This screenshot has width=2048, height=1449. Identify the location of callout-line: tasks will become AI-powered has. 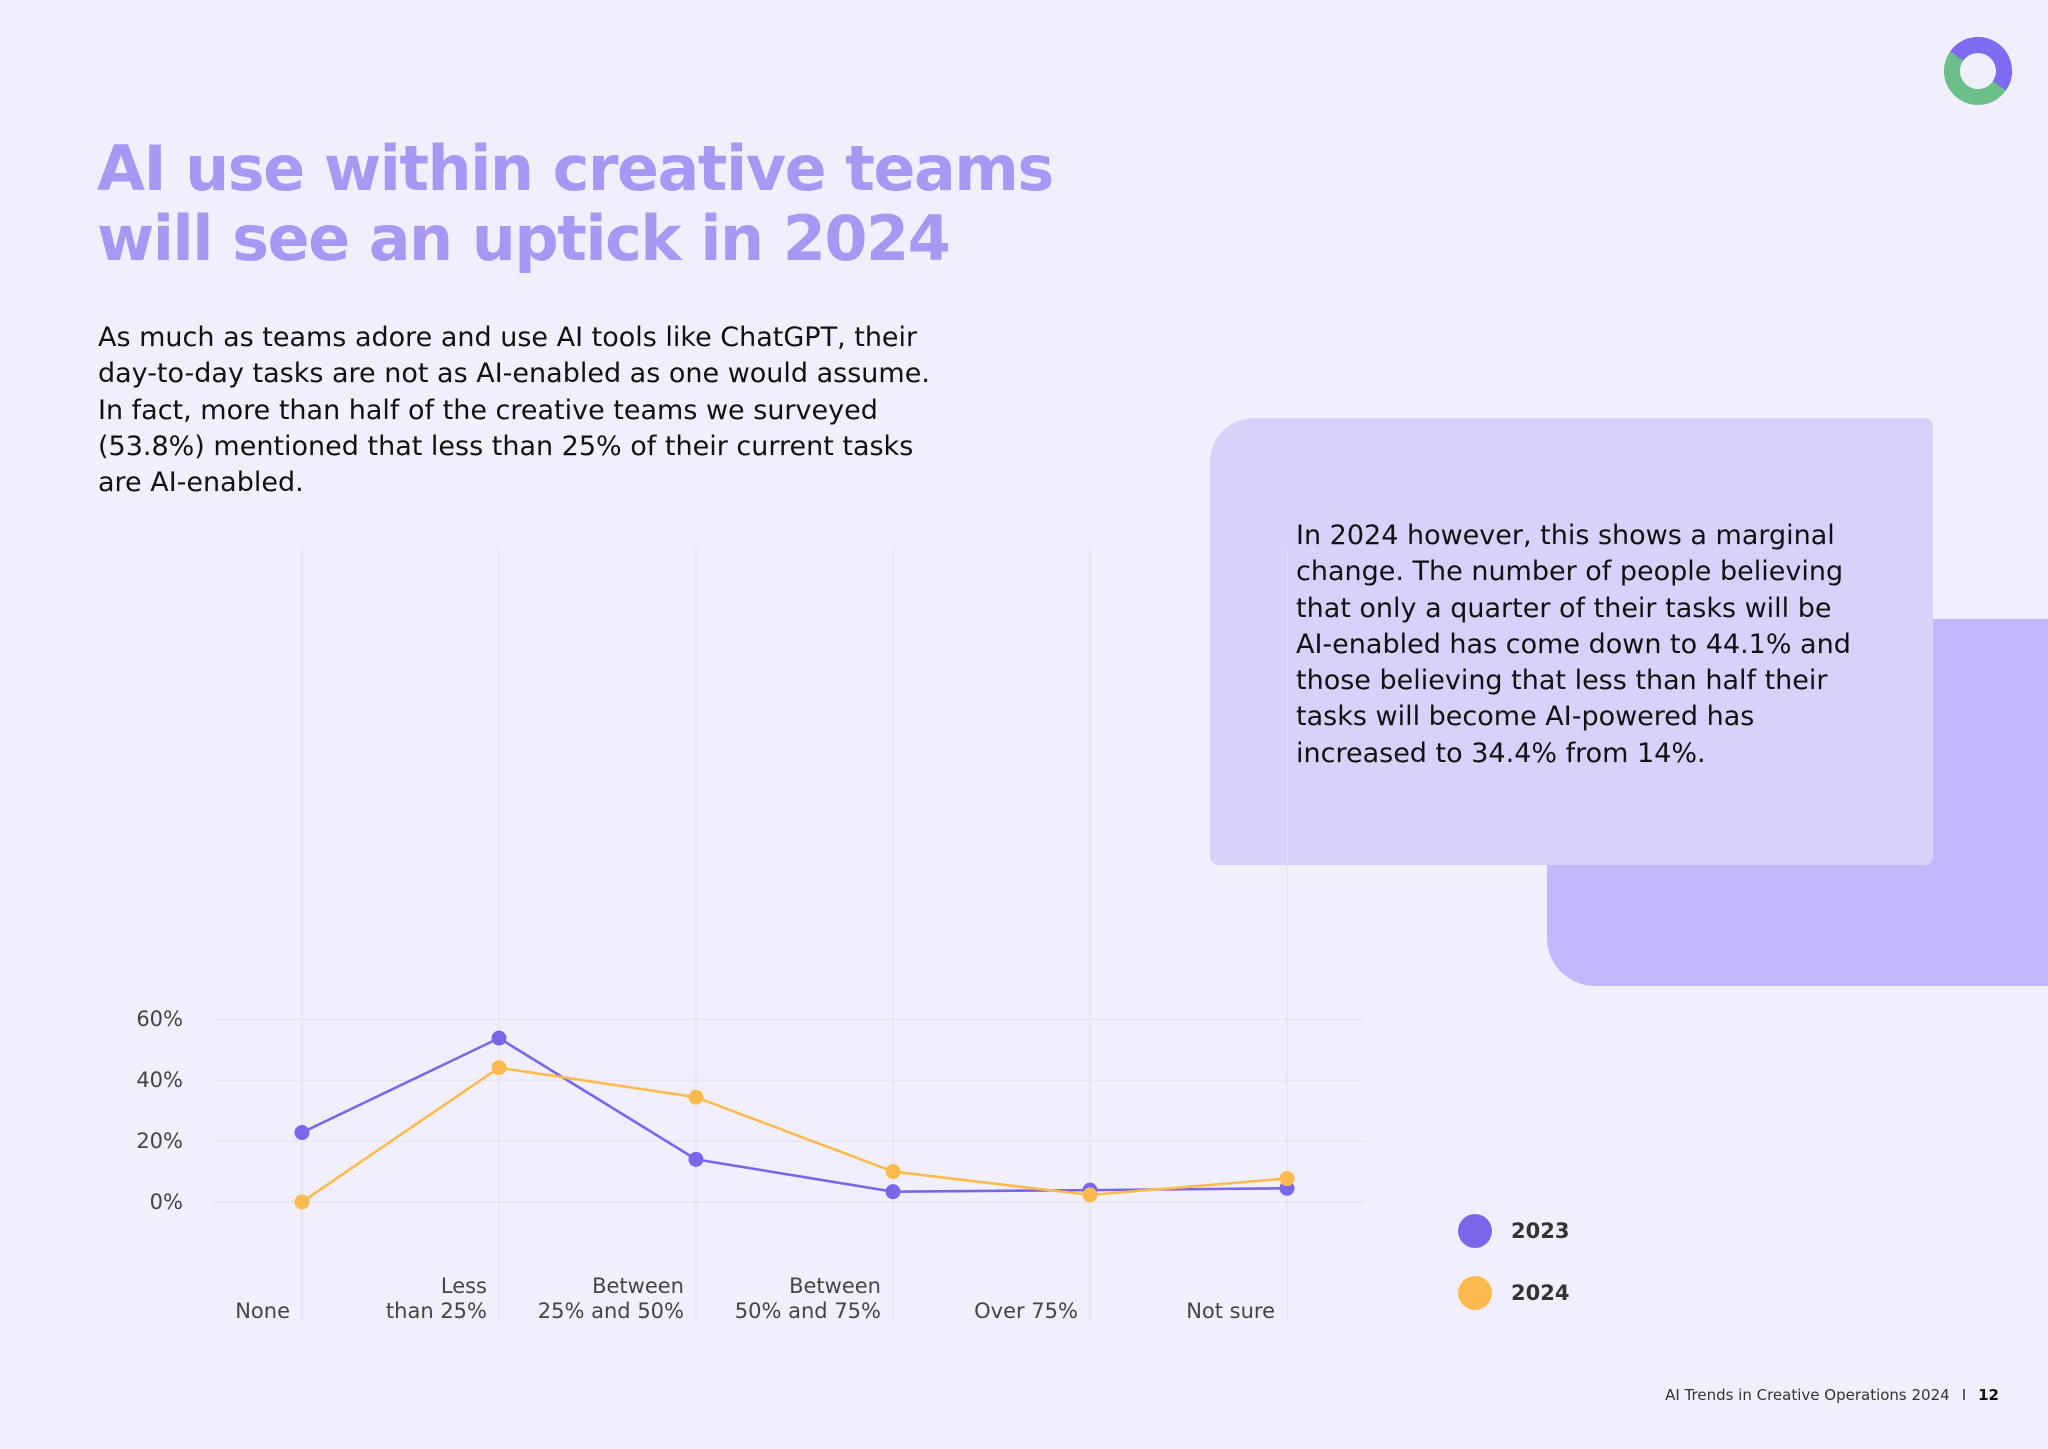
(1525, 717).